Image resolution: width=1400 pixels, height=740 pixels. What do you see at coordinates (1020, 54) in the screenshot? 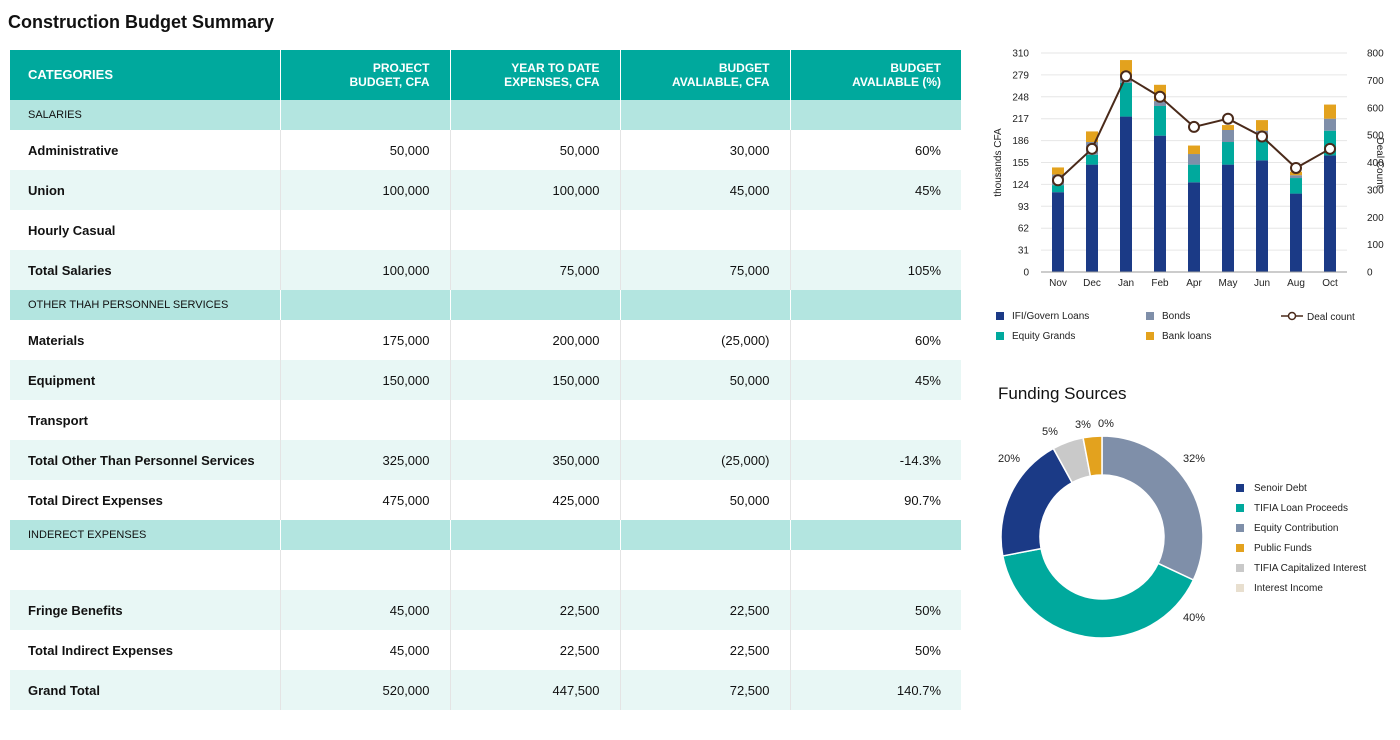
I see `y-tick-label: 310` at bounding box center [1020, 54].